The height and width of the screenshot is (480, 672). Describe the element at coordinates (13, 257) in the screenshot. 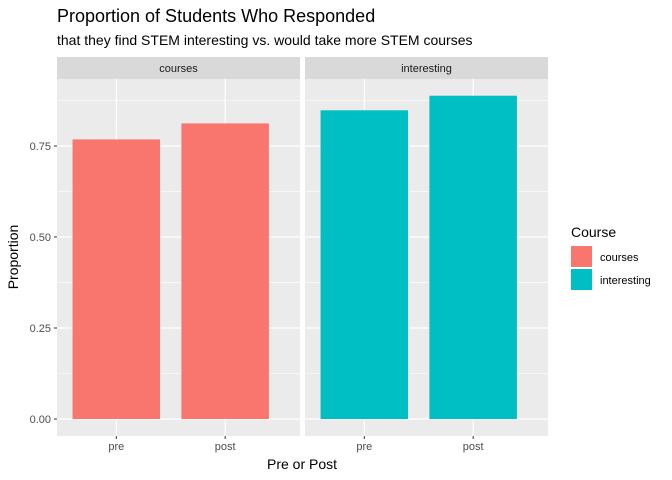

I see `y-axis-title: Proportion` at that location.